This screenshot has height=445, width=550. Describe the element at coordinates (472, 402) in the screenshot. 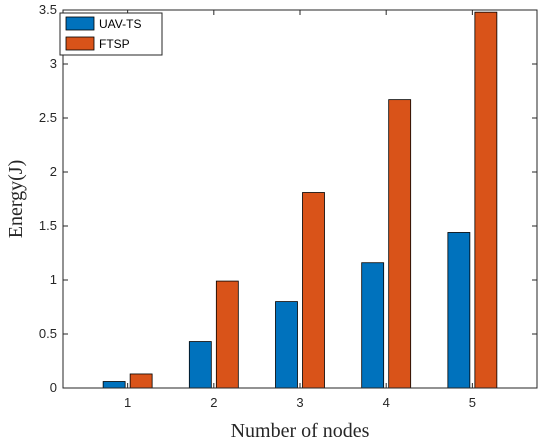

I see `x-tick-label: 5` at that location.